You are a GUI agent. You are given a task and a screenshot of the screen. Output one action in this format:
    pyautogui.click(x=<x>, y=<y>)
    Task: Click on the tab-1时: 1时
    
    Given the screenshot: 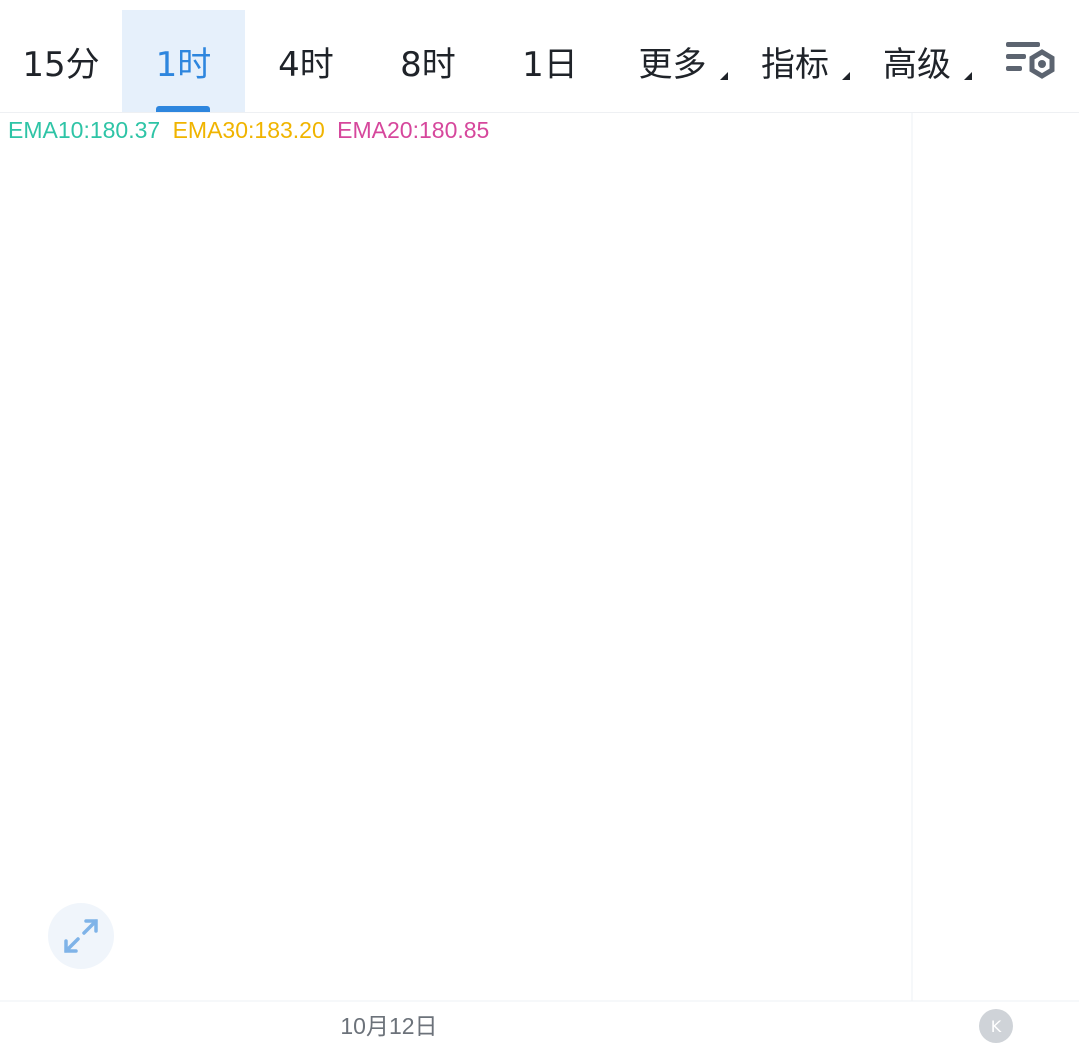 What is the action you would take?
    pyautogui.click(x=183, y=61)
    